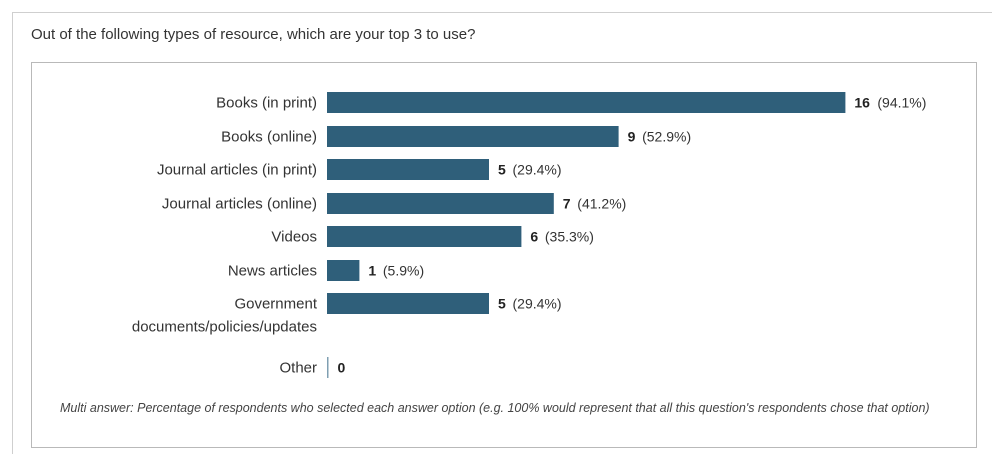 The image size is (994, 457). What do you see at coordinates (901, 103) in the screenshot?
I see `percent-label: (94.1%)` at bounding box center [901, 103].